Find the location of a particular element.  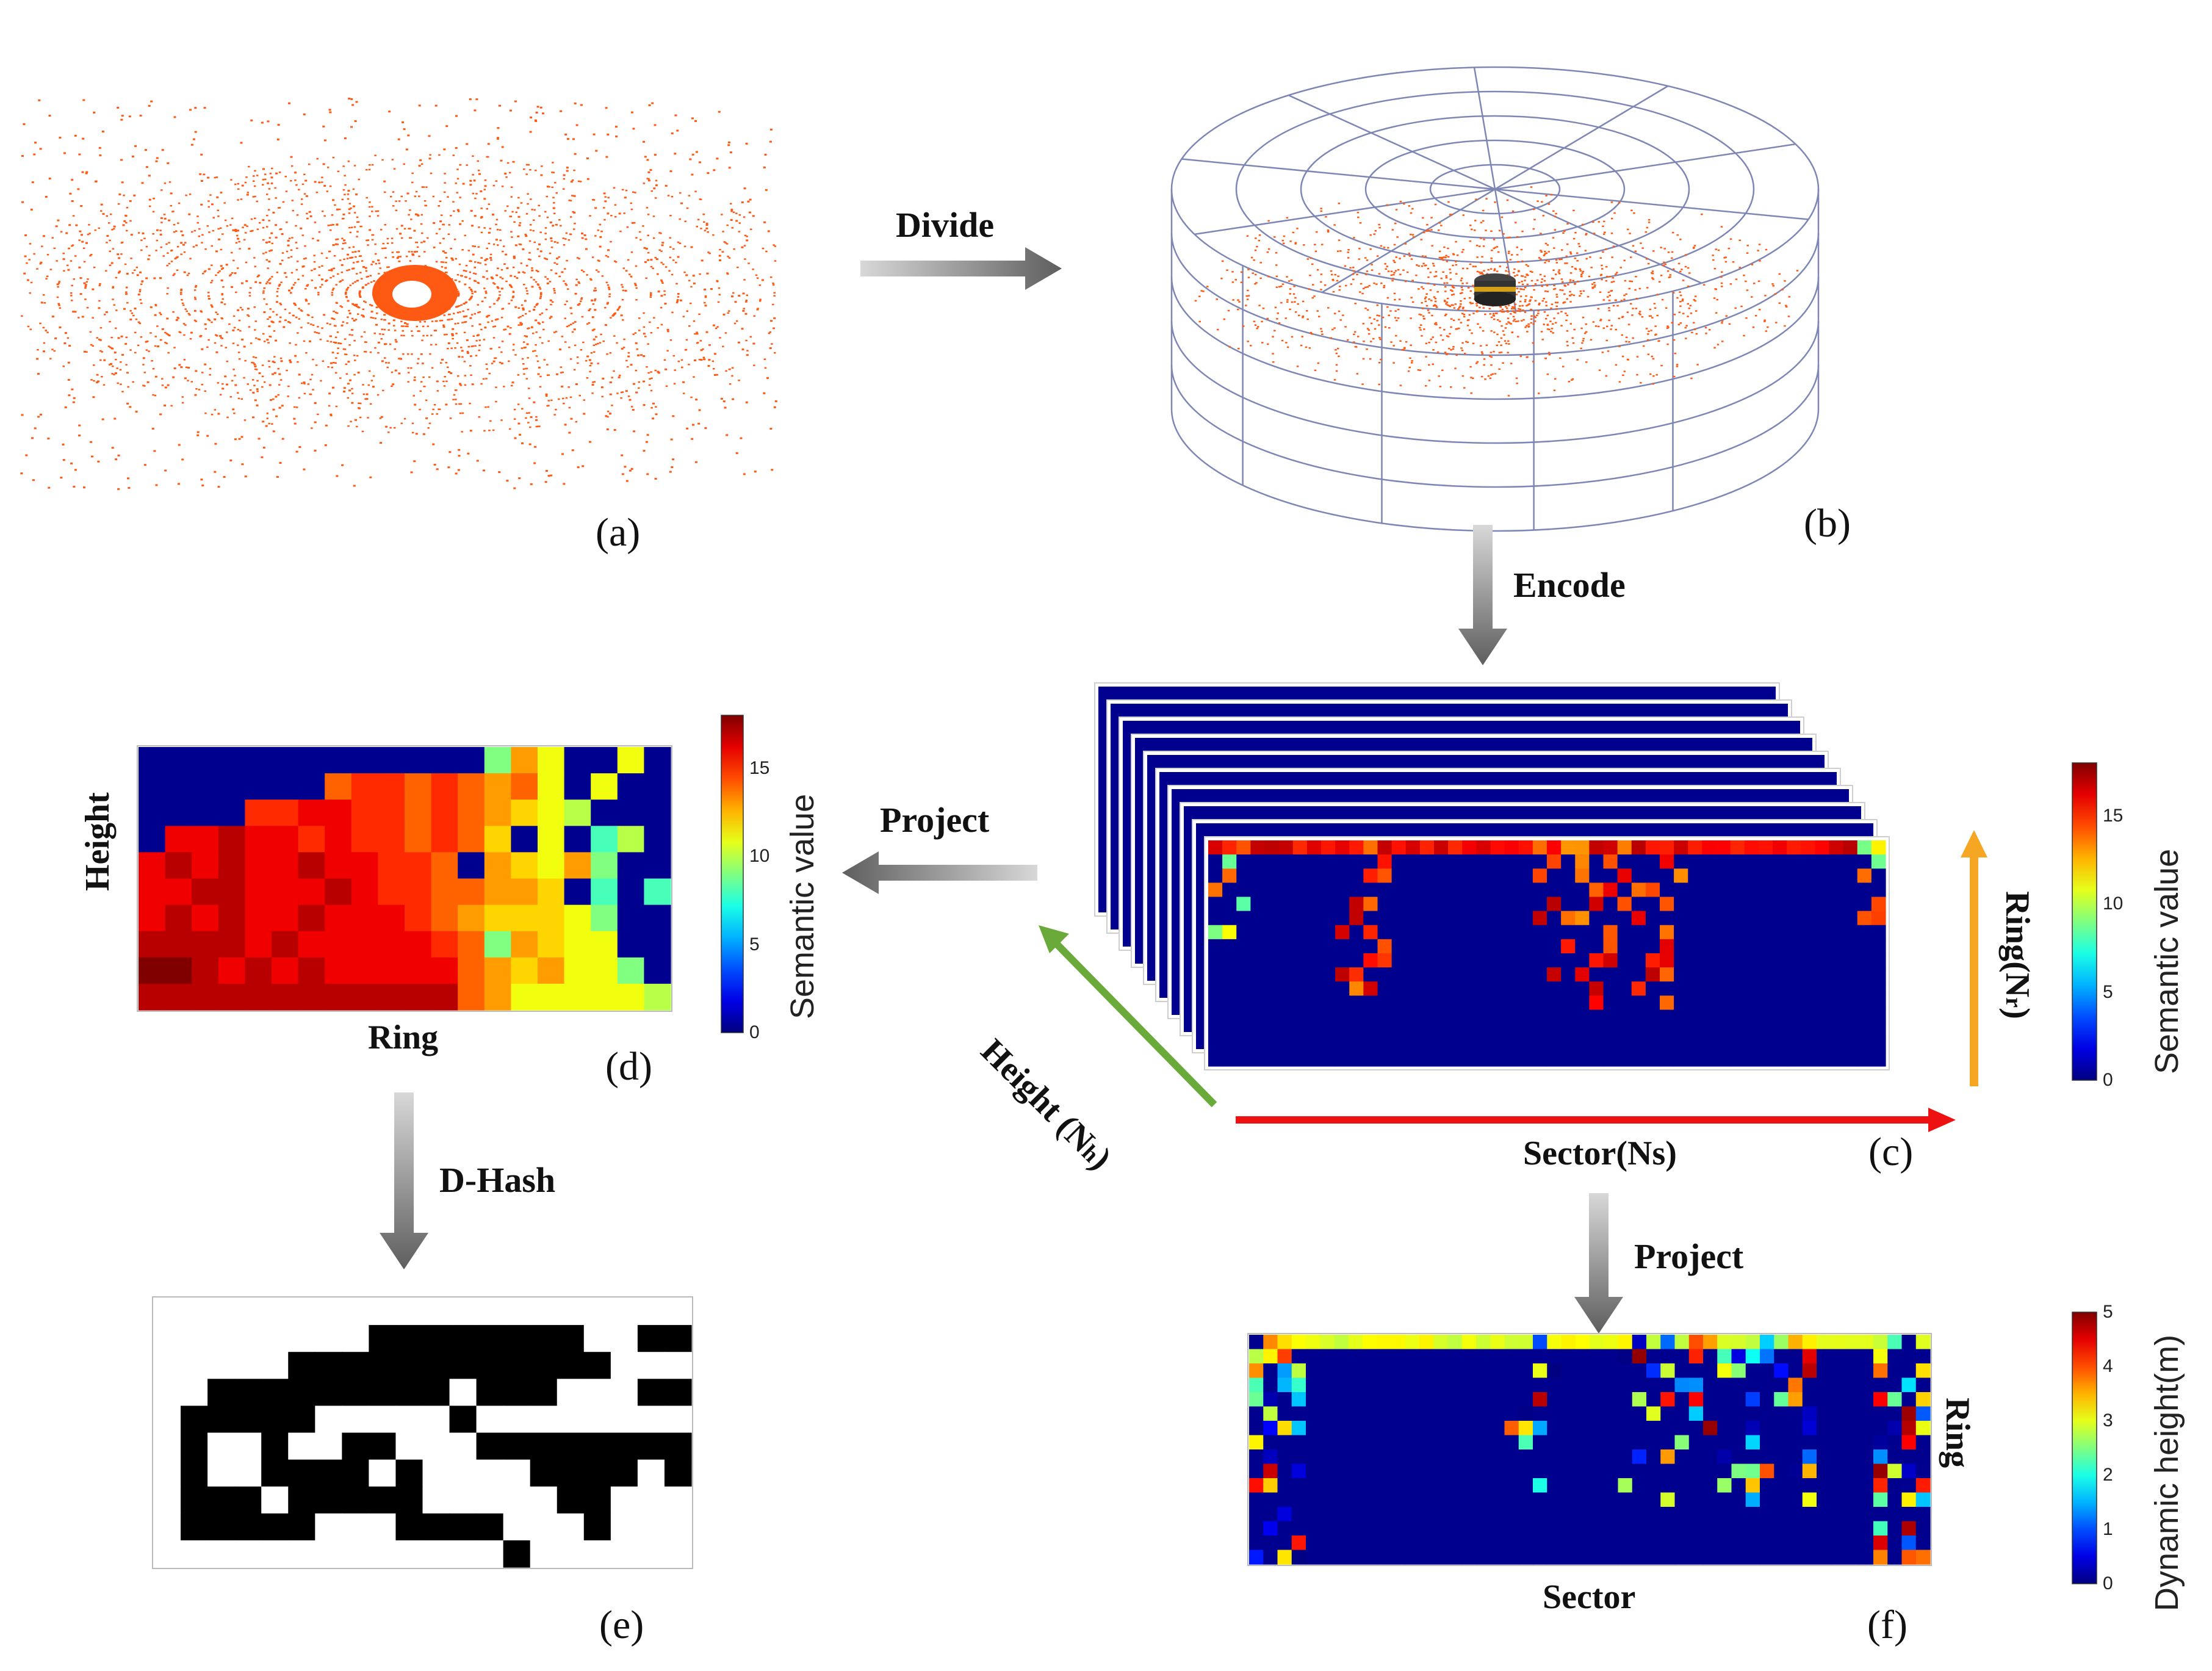

project-left-label: Project is located at coordinates (935, 820).